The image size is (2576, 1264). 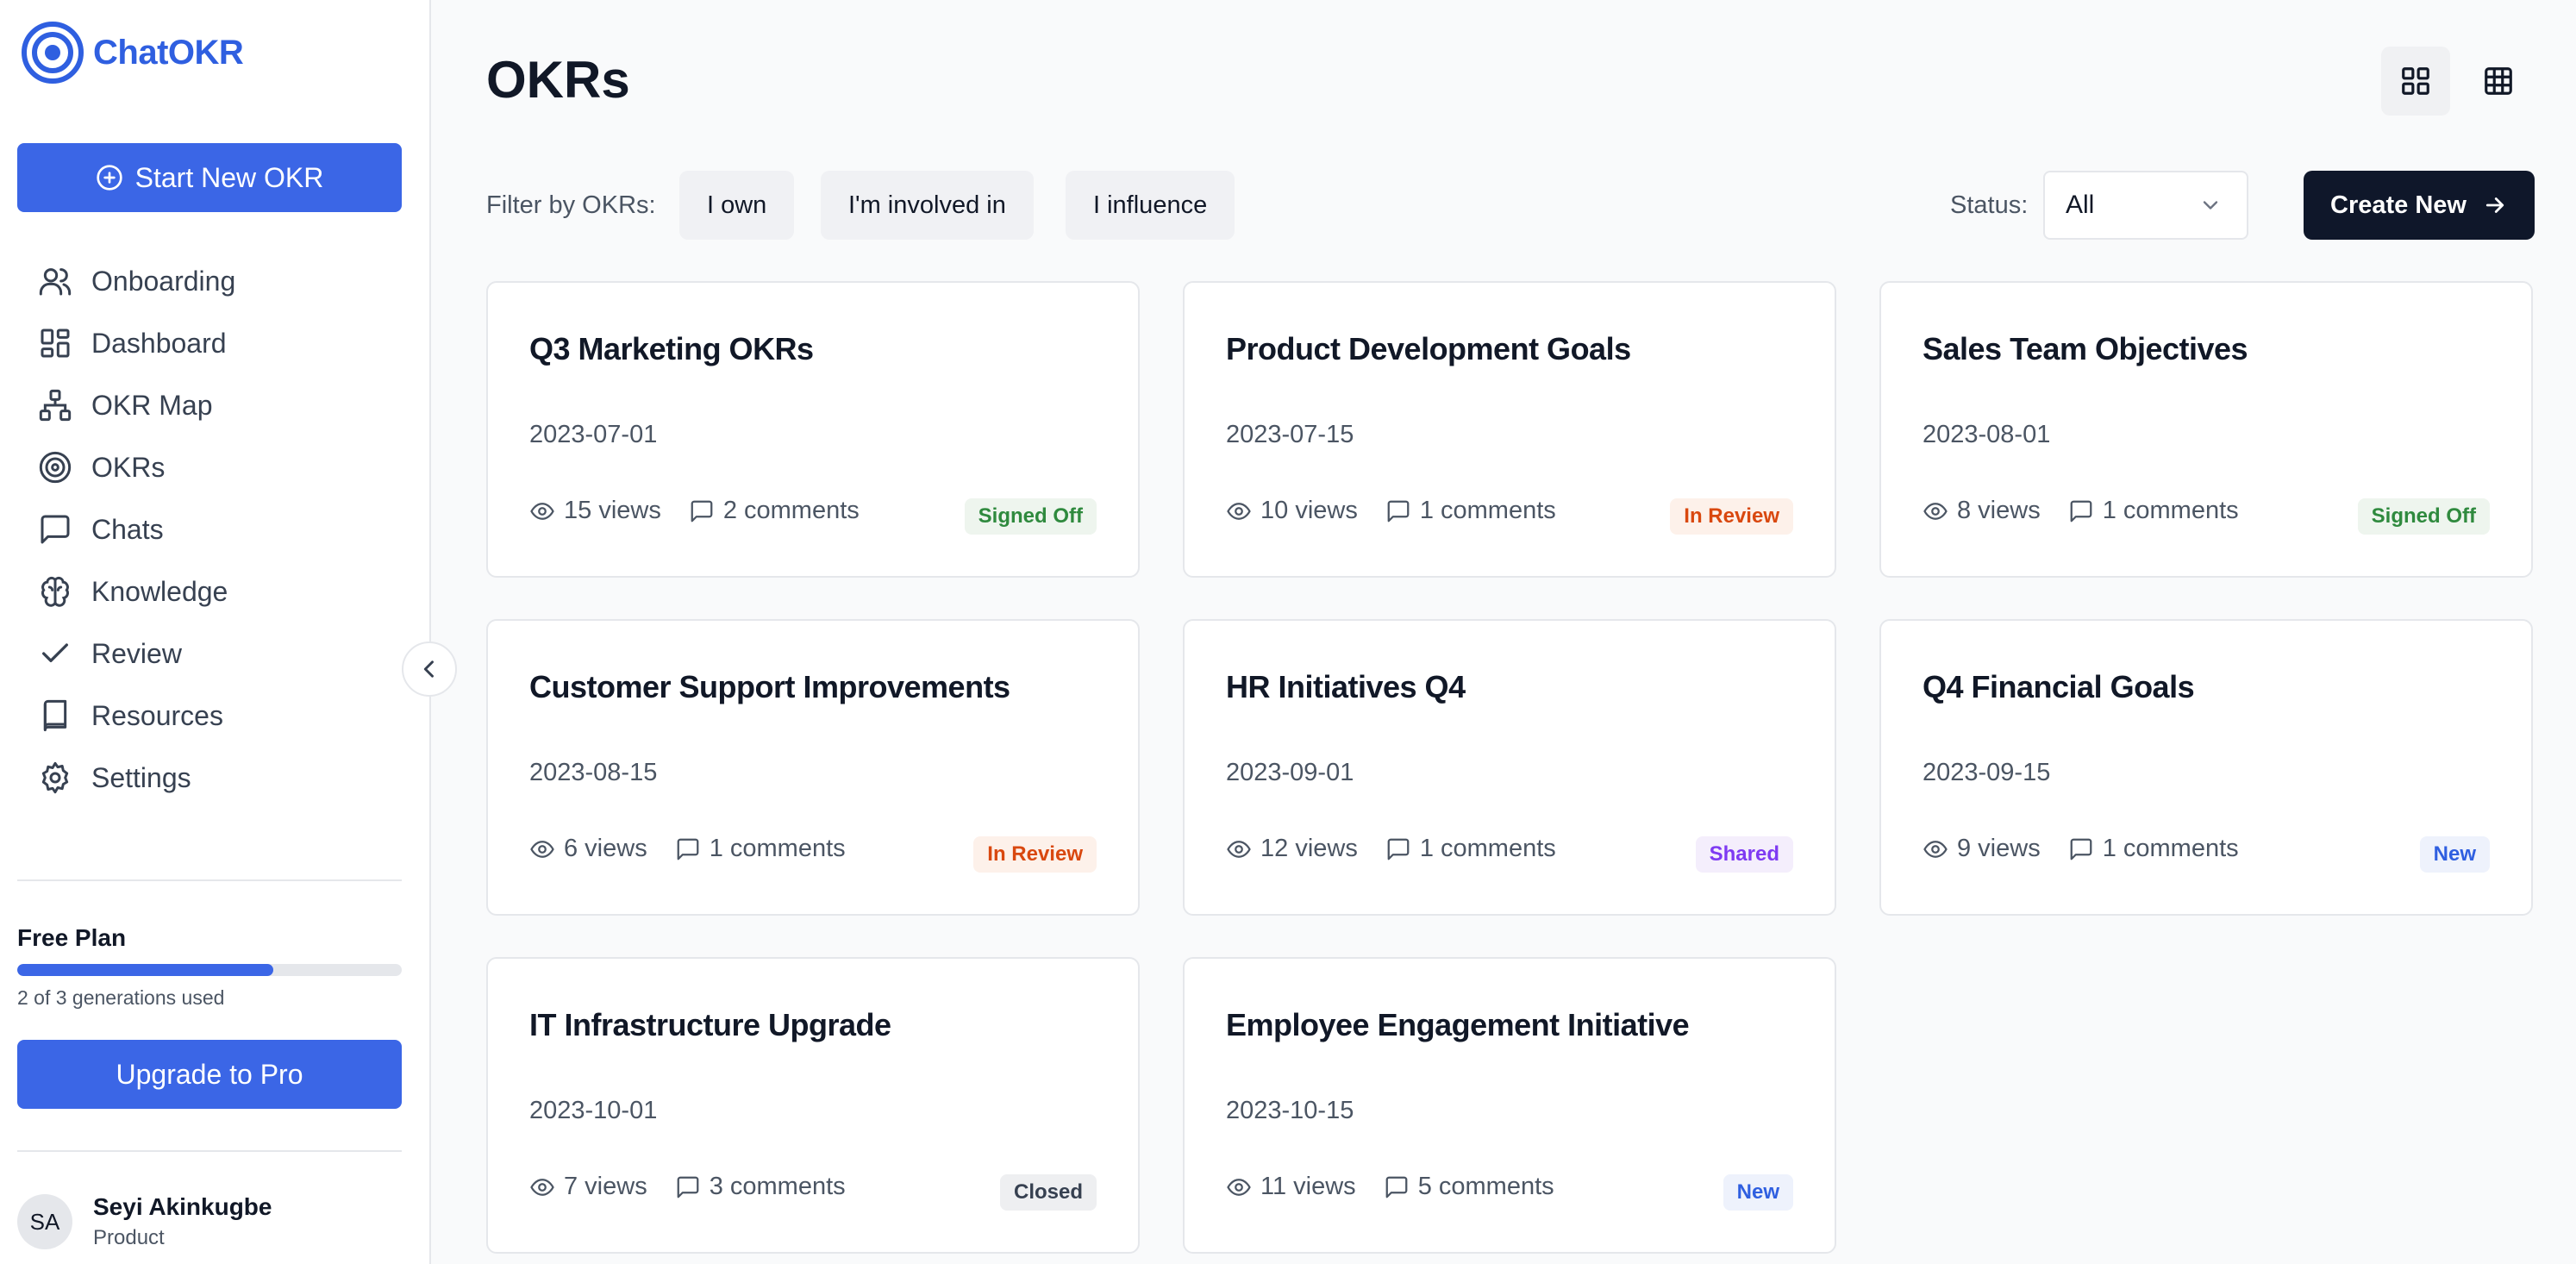 I want to click on brain-icon, so click(x=55, y=591).